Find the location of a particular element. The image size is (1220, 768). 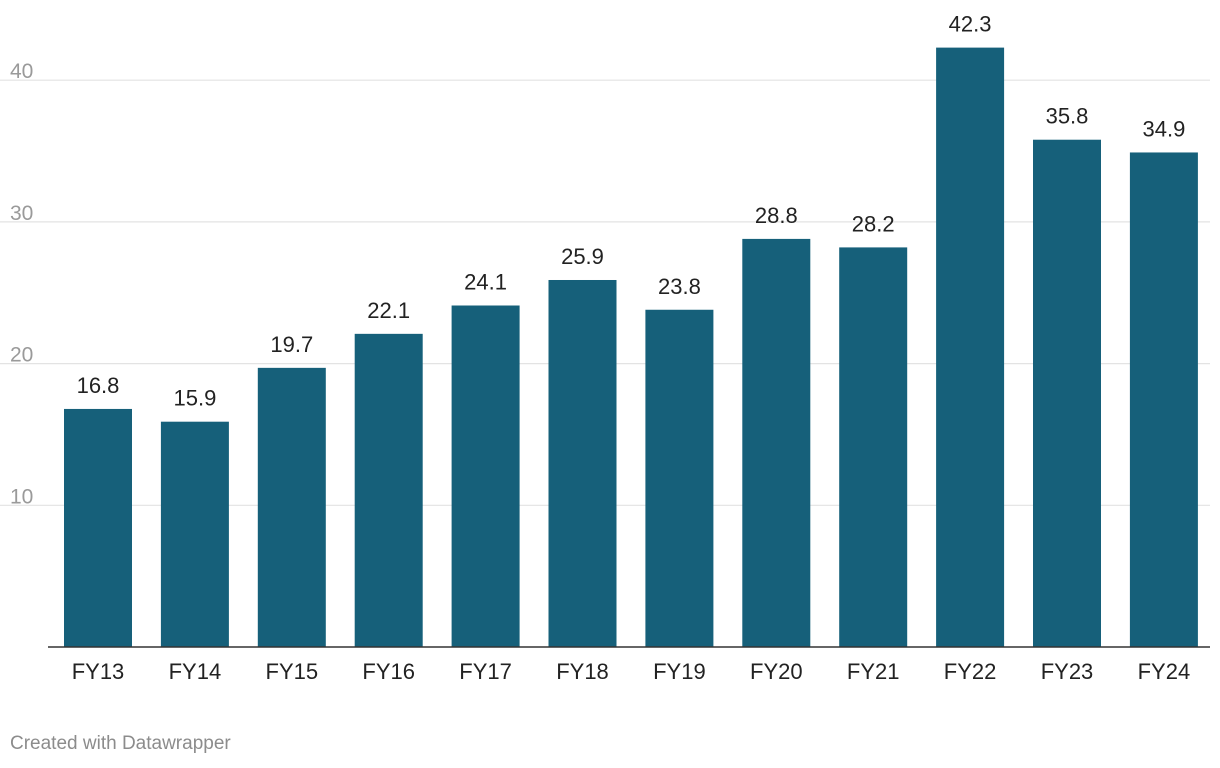

bar-fy18 is located at coordinates (582, 463).